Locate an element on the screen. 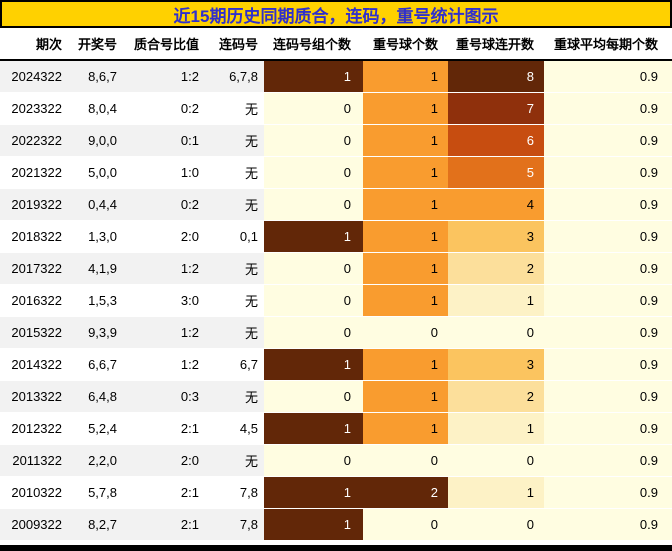 The height and width of the screenshot is (551, 672). cell-重号球连开数: 8 is located at coordinates (496, 76).